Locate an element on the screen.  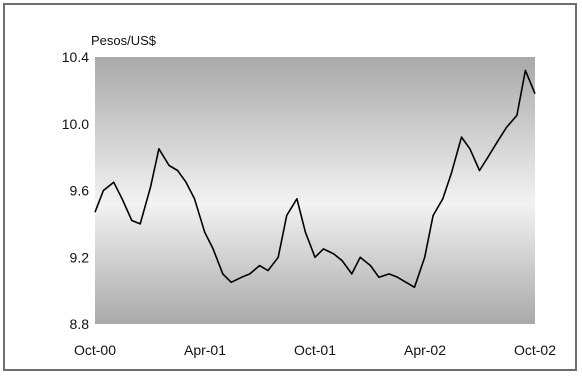
x-tick-labels: Oct-00 Apr-01 Oct-01 Apr-02 Oct-02 is located at coordinates (315, 350).